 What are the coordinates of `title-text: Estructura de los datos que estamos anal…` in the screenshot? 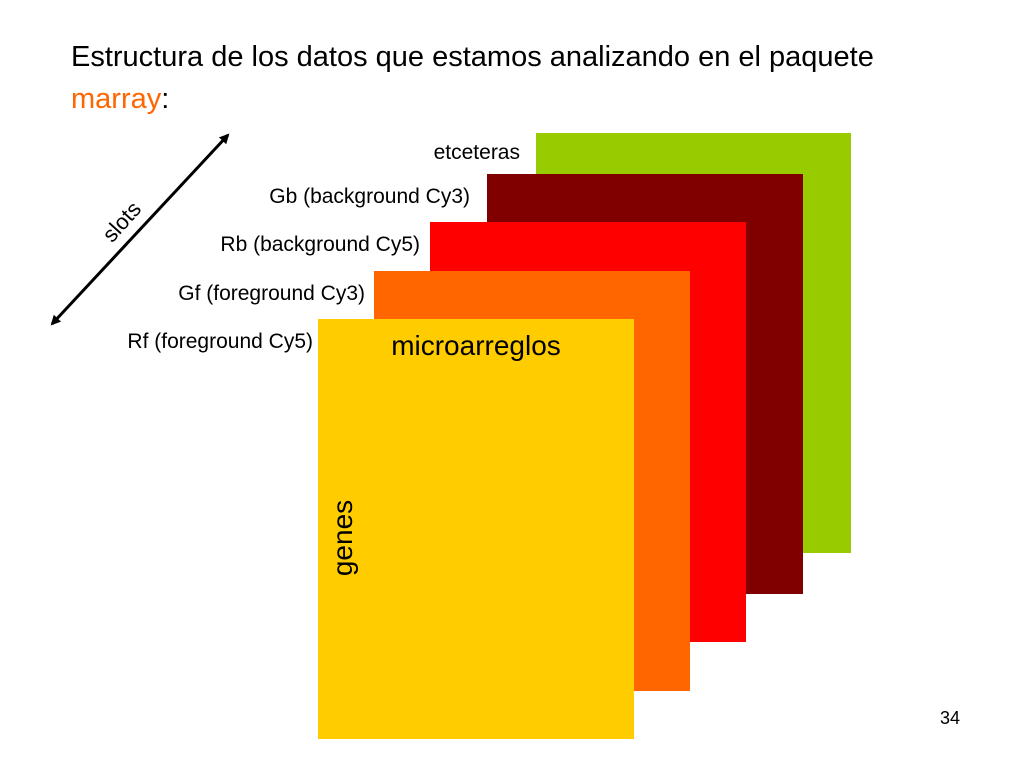 It's located at (472, 57).